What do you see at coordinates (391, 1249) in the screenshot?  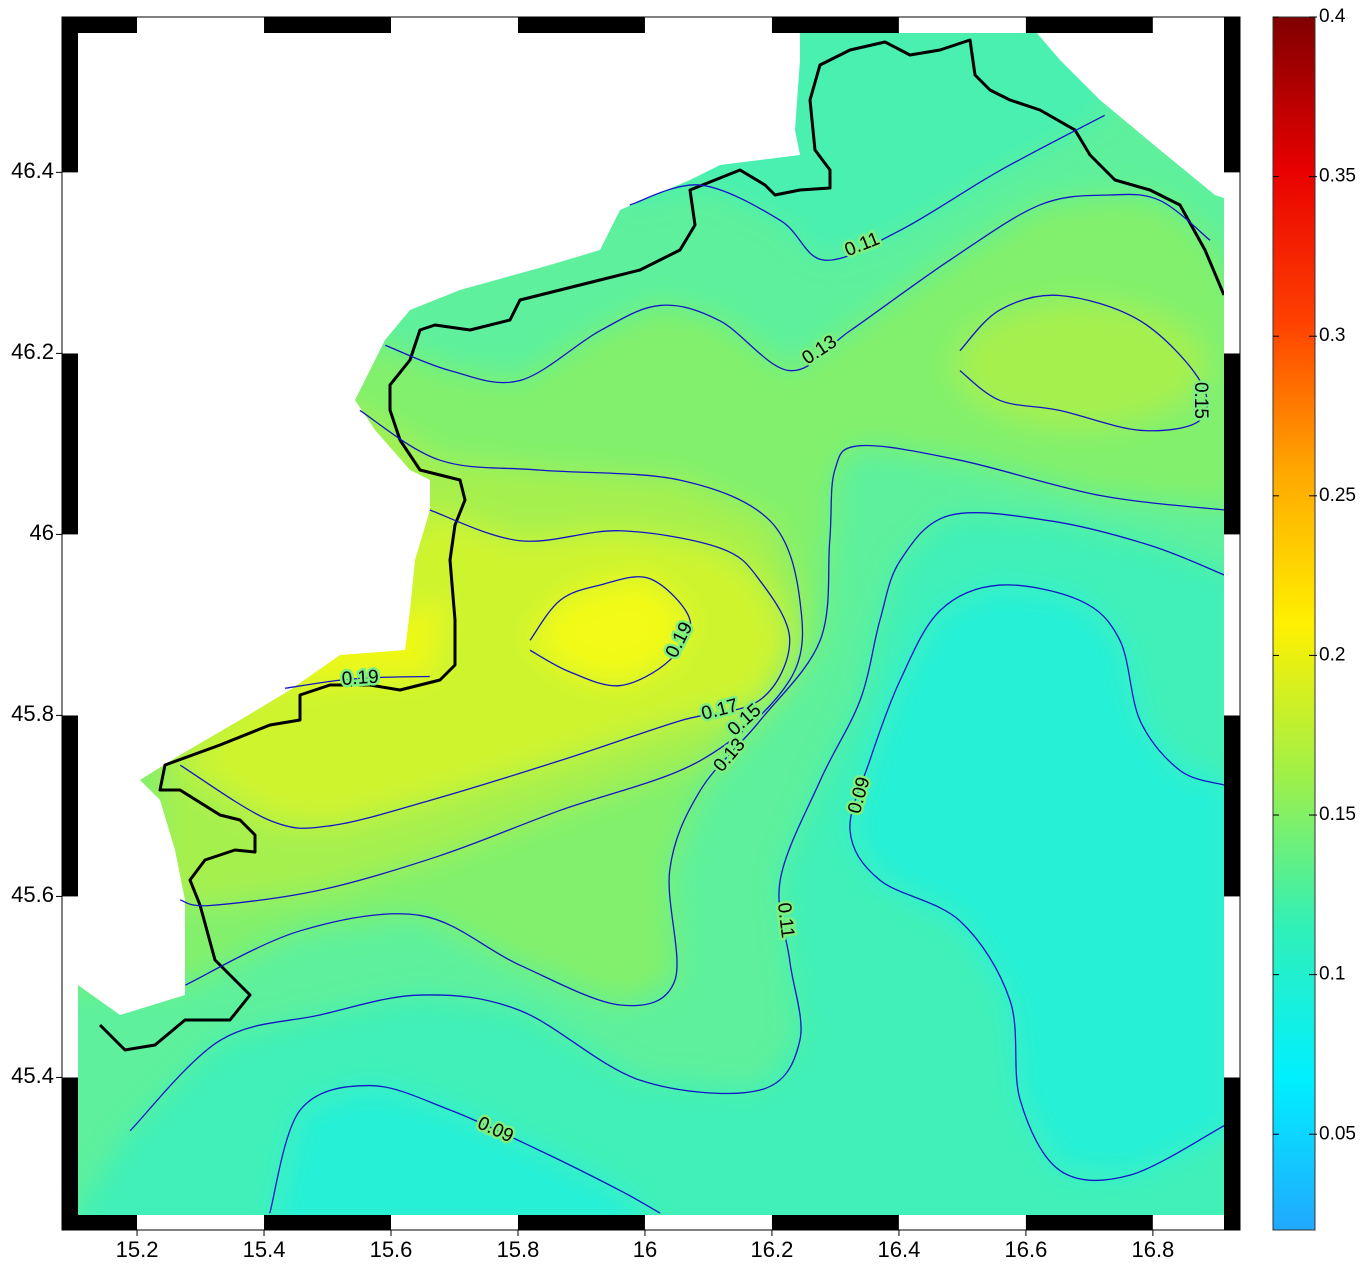 I see `x-tick-label: 15.6` at bounding box center [391, 1249].